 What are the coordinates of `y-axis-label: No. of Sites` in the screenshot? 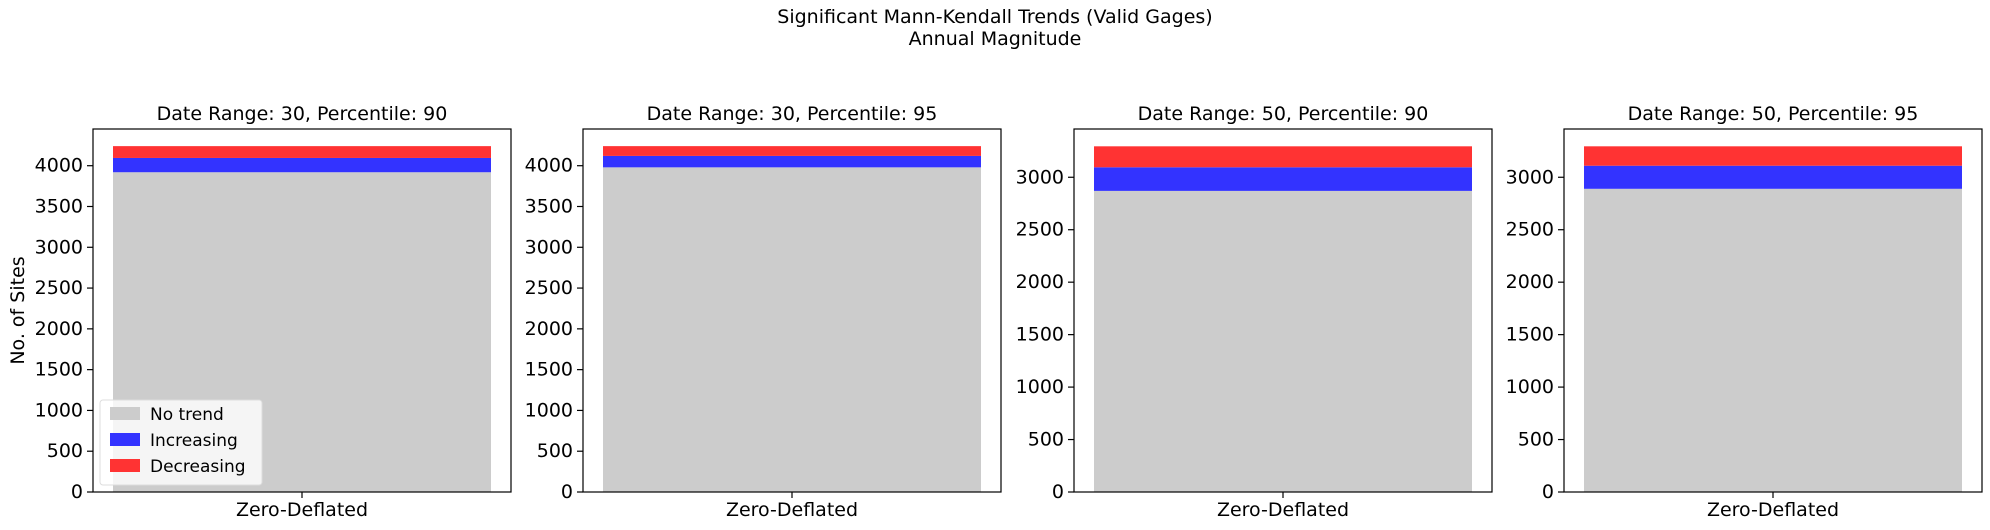 It's located at (18, 310).